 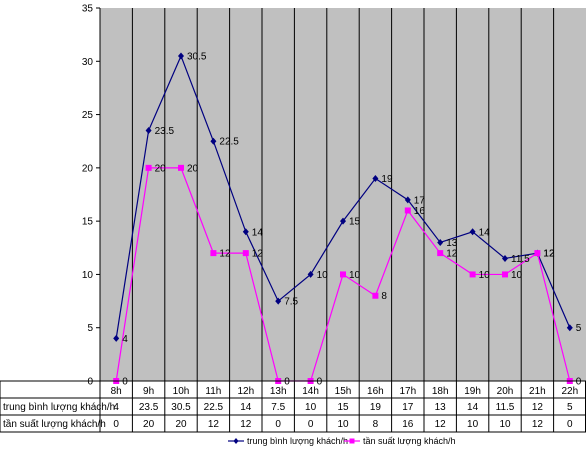 What do you see at coordinates (343, 391) in the screenshot?
I see `x-category-label: 15h` at bounding box center [343, 391].